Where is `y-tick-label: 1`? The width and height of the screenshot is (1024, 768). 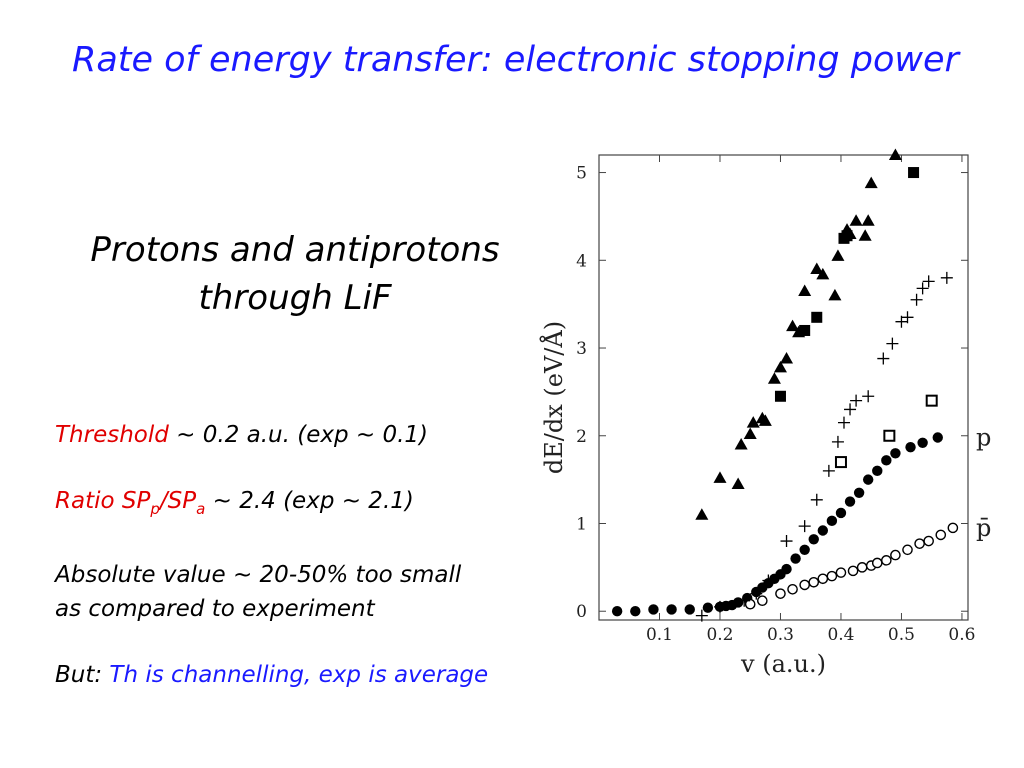
y-tick-label: 1 is located at coordinates (581, 524).